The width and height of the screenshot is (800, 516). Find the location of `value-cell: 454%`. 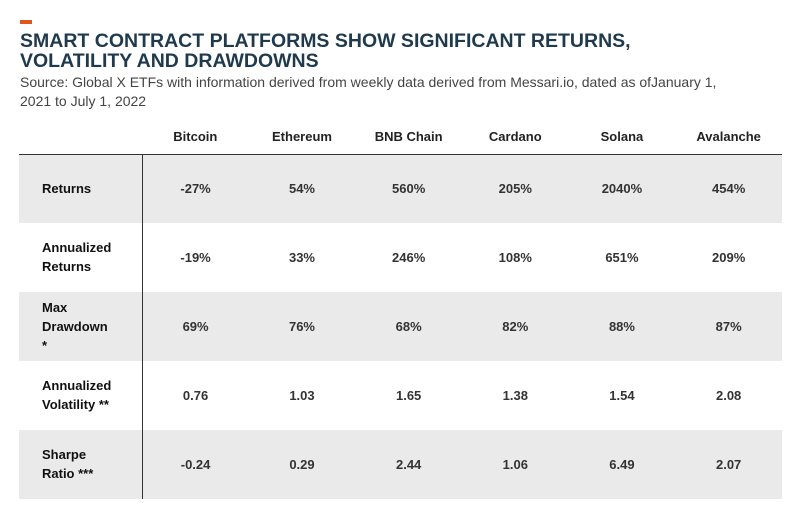

value-cell: 454% is located at coordinates (728, 188).